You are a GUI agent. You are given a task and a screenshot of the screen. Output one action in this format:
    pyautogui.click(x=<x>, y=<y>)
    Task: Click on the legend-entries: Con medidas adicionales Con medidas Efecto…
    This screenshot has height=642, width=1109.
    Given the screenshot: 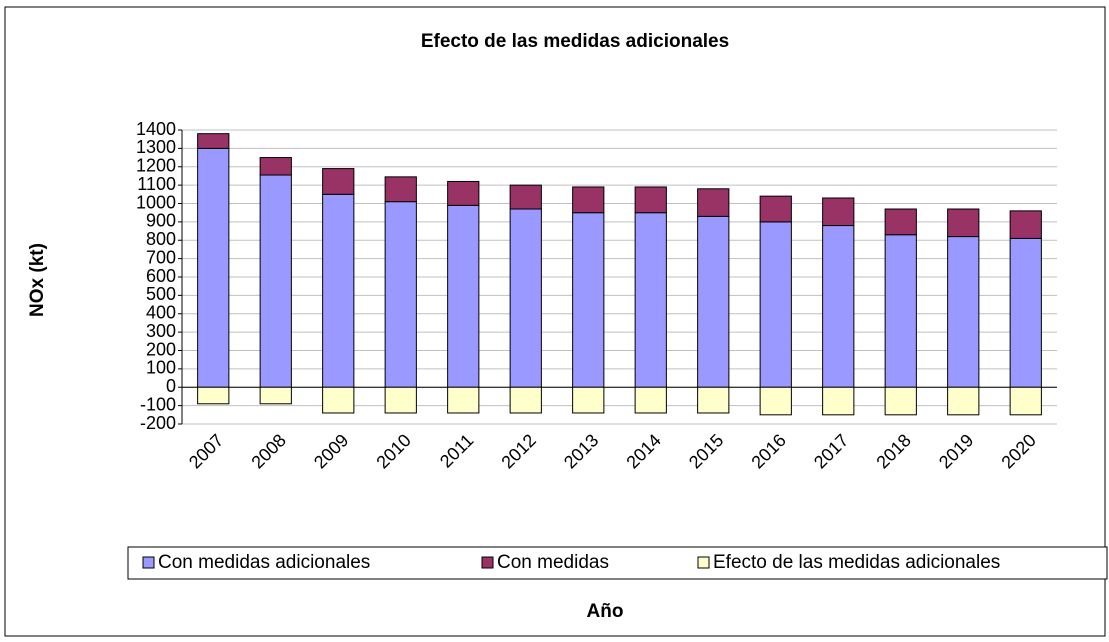 What is the action you would take?
    pyautogui.click(x=571, y=562)
    